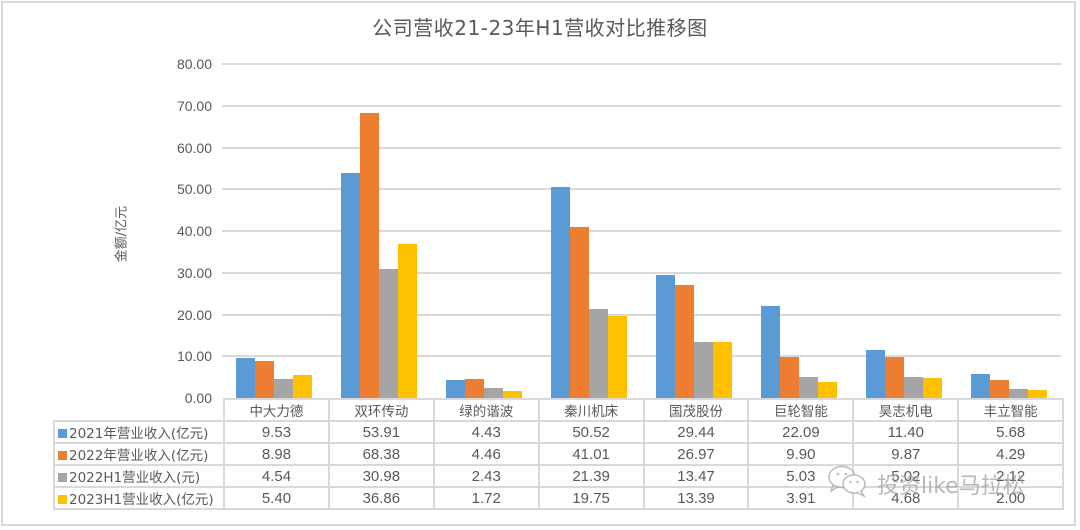 The width and height of the screenshot is (1080, 530). I want to click on category-label: 绿的谐波, so click(486, 410).